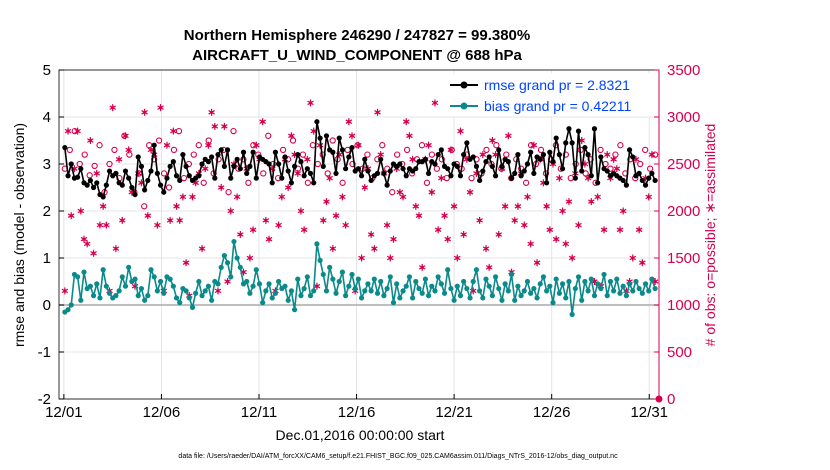 The height and width of the screenshot is (470, 830). I want to click on x-tick-label: 12/16, so click(357, 412).